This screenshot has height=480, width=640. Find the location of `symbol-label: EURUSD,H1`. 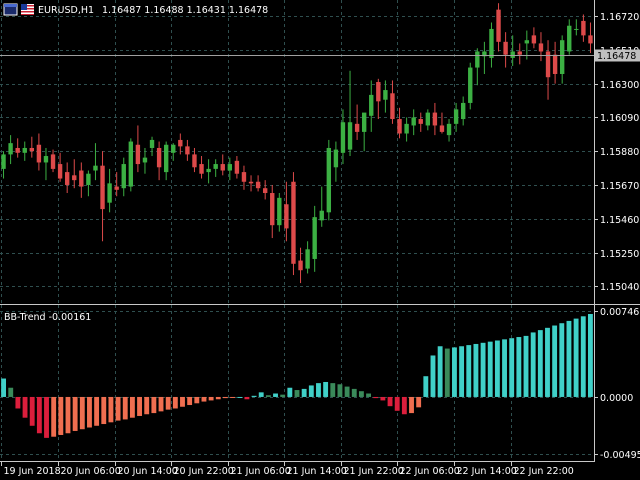

symbol-label: EURUSD,H1 is located at coordinates (66, 10).